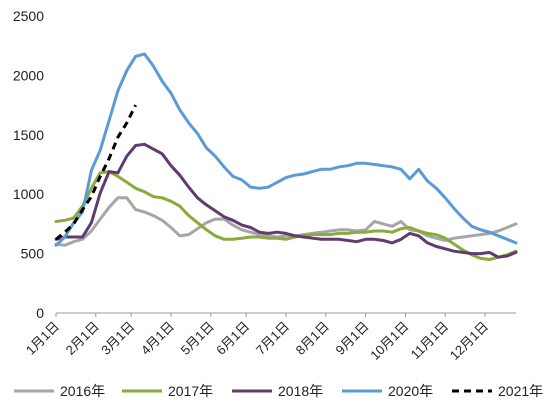 This screenshot has height=409, width=550. Describe the element at coordinates (389, 341) in the screenshot. I see `x-tick-label: 10月1日` at that location.